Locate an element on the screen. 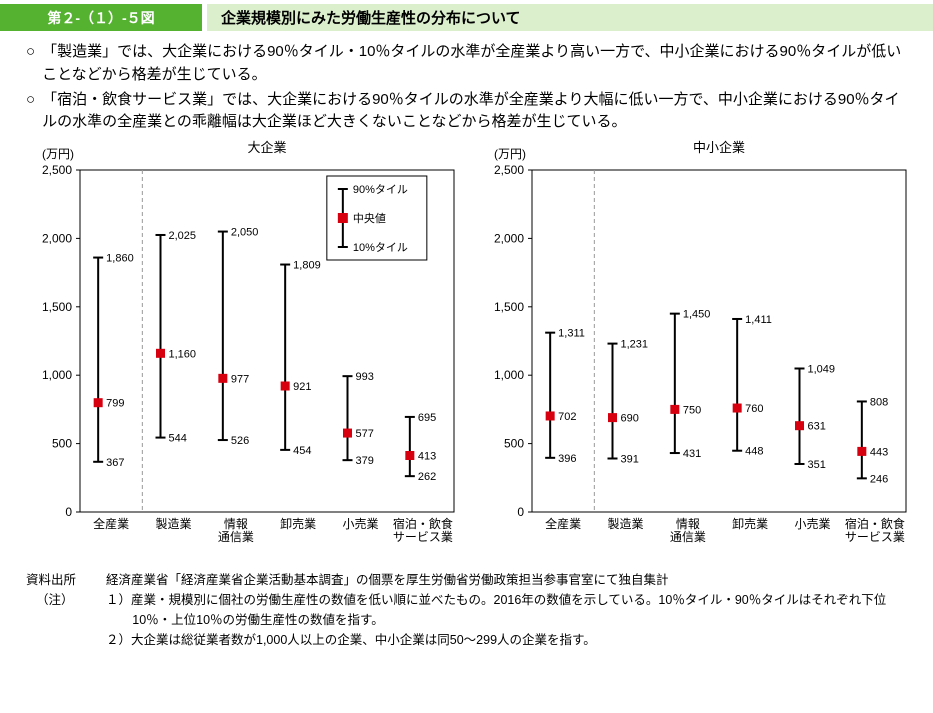  figure-header: 第２-（１）-５図 企業規模別にみた労働生産性の分布について is located at coordinates (466, 17).